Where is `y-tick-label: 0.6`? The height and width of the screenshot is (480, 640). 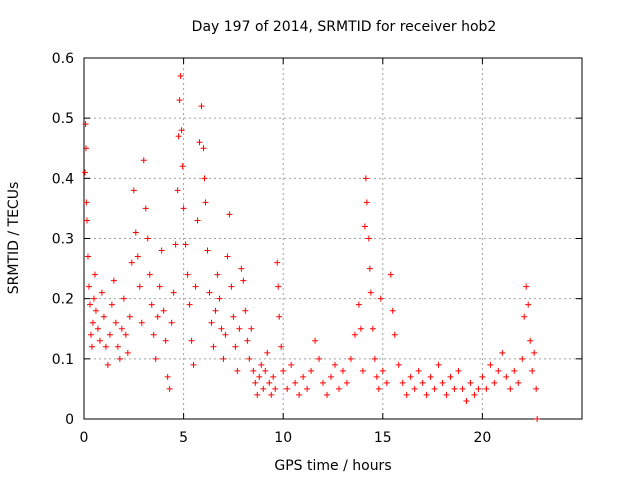 y-tick-label: 0.6 is located at coordinates (63, 59).